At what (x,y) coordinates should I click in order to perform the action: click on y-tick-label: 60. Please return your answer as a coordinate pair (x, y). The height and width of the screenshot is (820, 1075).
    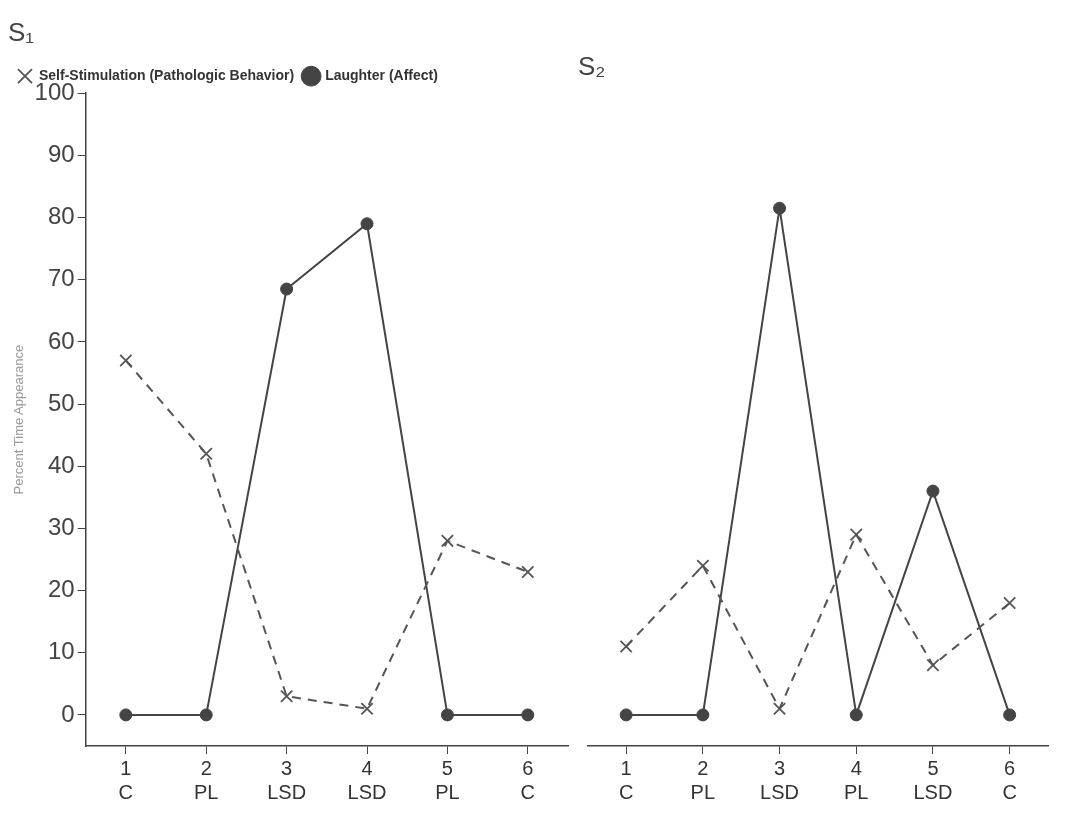
    Looking at the image, I should click on (61, 340).